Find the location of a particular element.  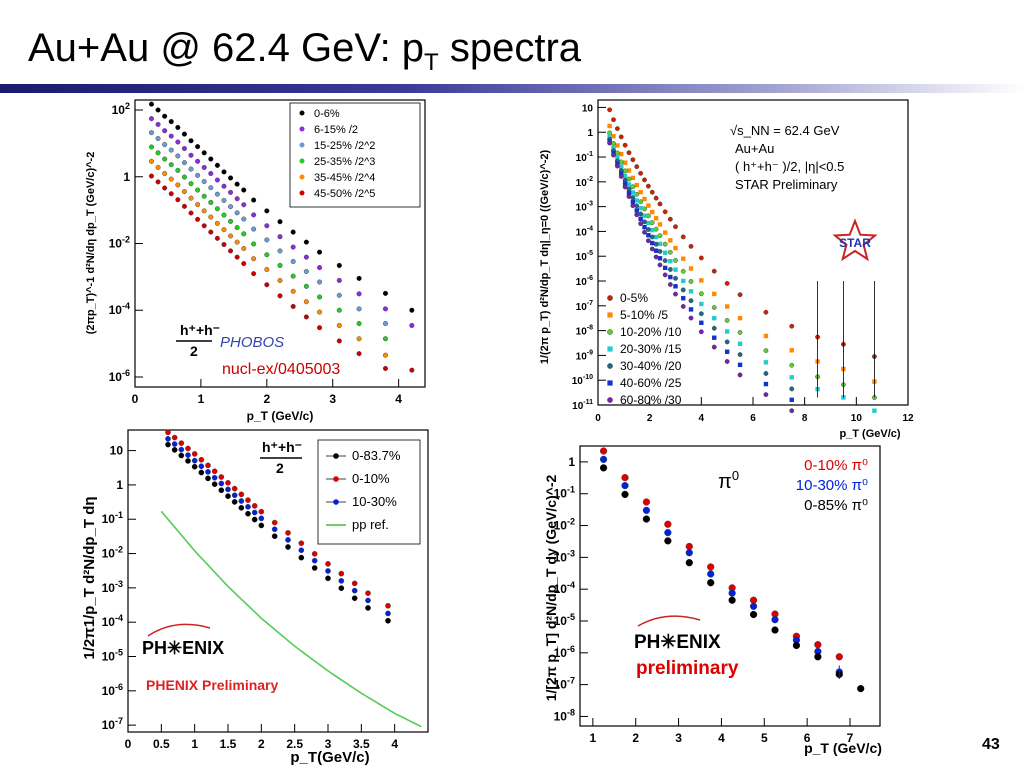

y-tick-label: 10⁻³ is located at coordinates (564, 556).